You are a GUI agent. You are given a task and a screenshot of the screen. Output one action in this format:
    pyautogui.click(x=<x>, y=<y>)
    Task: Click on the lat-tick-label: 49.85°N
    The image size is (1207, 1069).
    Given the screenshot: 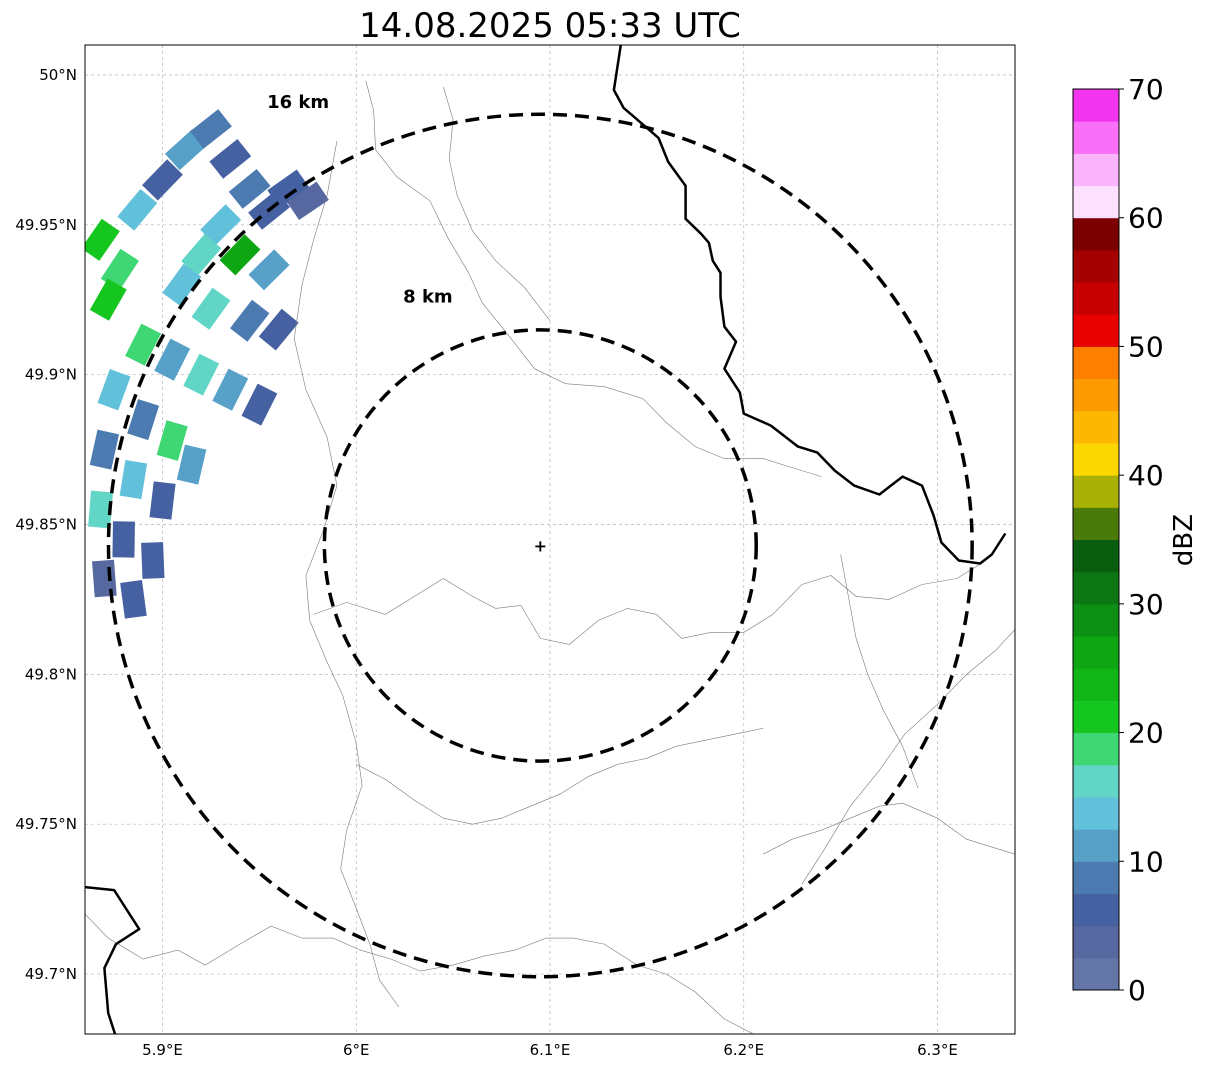 What is the action you would take?
    pyautogui.click(x=46, y=525)
    